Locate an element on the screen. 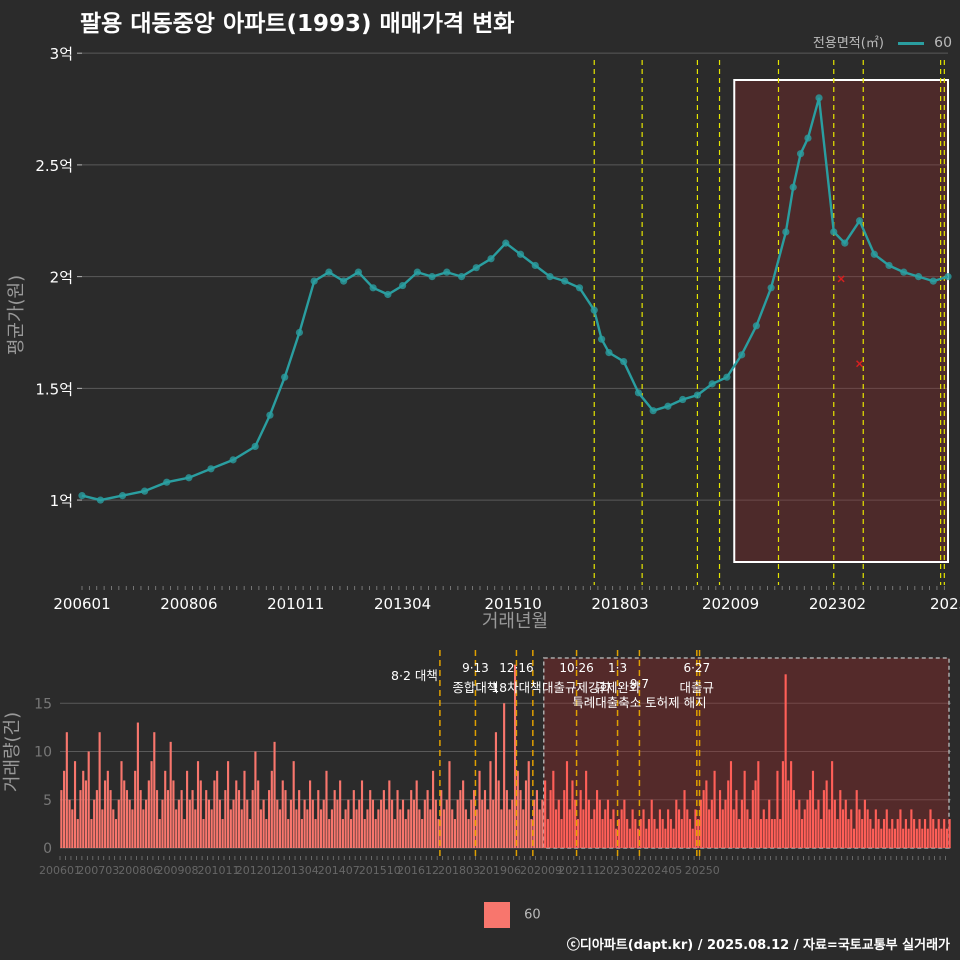 Image resolution: width=960 pixels, height=960 pixels. policy-label: 18차대책 is located at coordinates (516, 687).